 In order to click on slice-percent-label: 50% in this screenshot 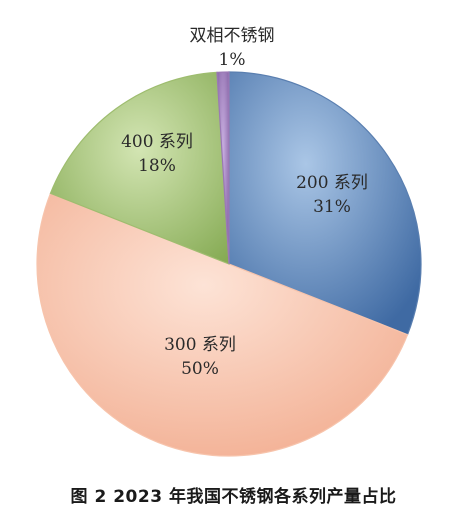, I will do `click(200, 369)`.